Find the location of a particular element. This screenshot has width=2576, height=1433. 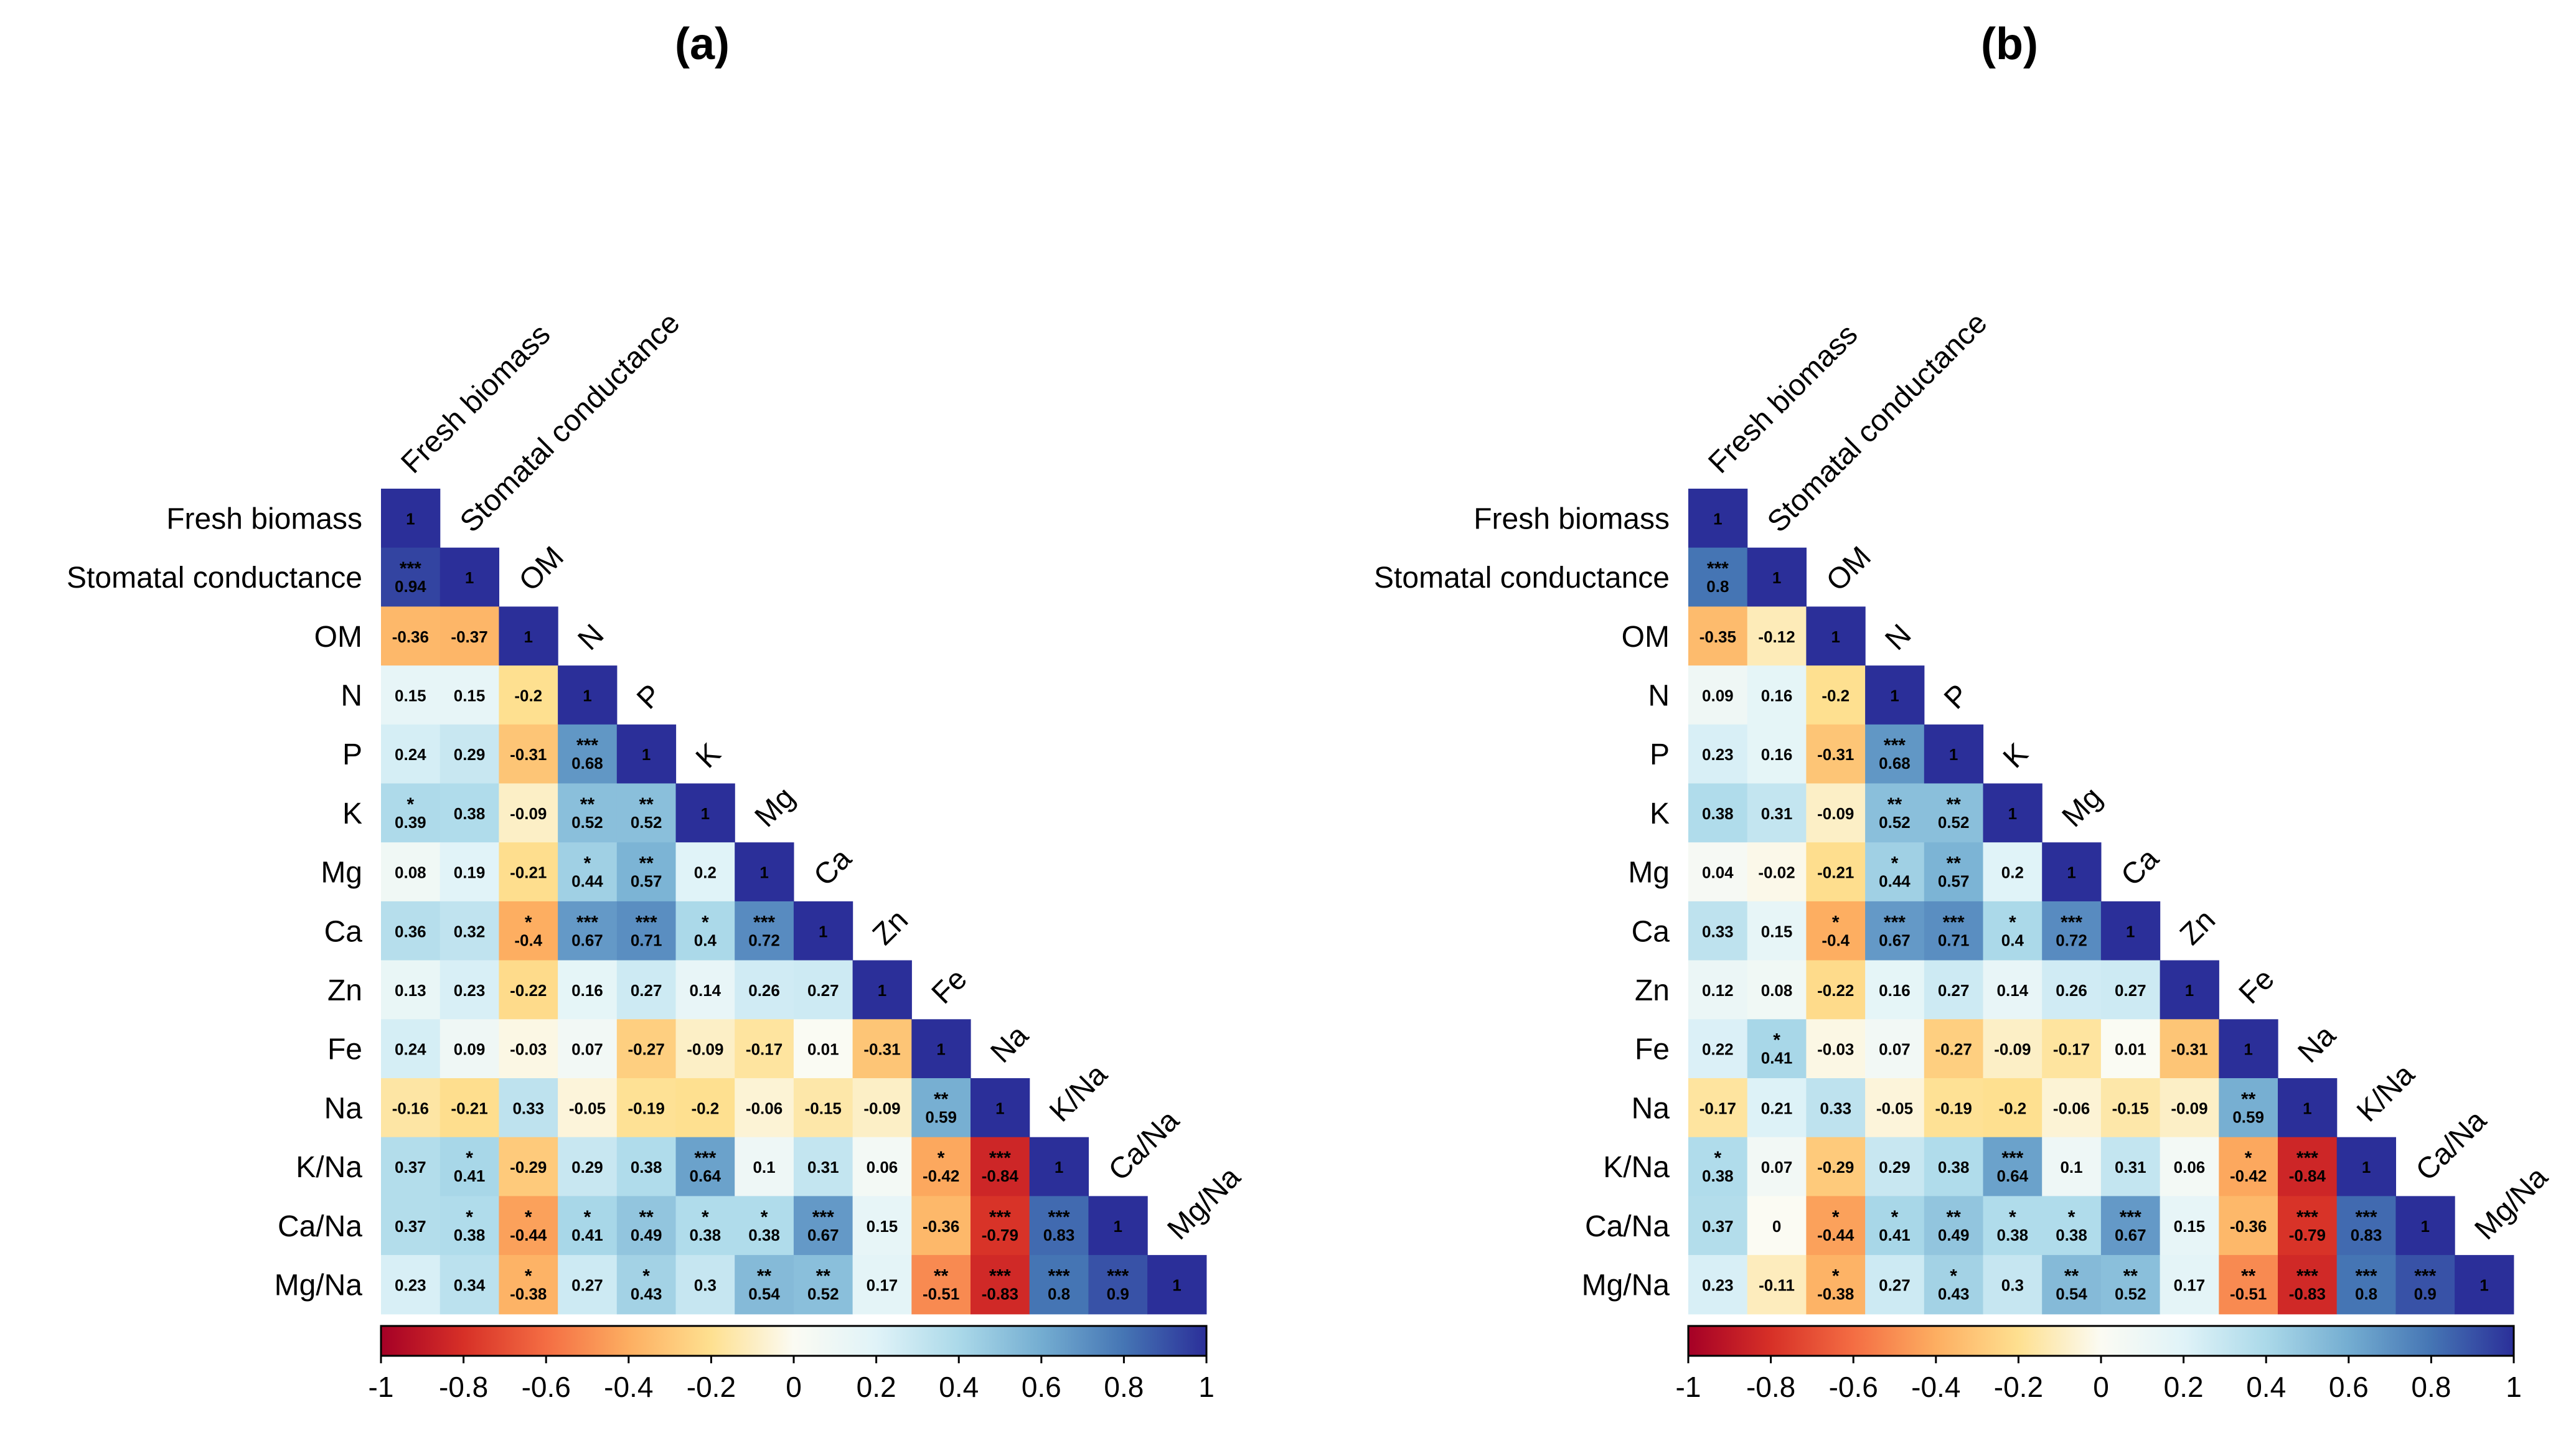

cell-value: 0.16 is located at coordinates (1777, 754).